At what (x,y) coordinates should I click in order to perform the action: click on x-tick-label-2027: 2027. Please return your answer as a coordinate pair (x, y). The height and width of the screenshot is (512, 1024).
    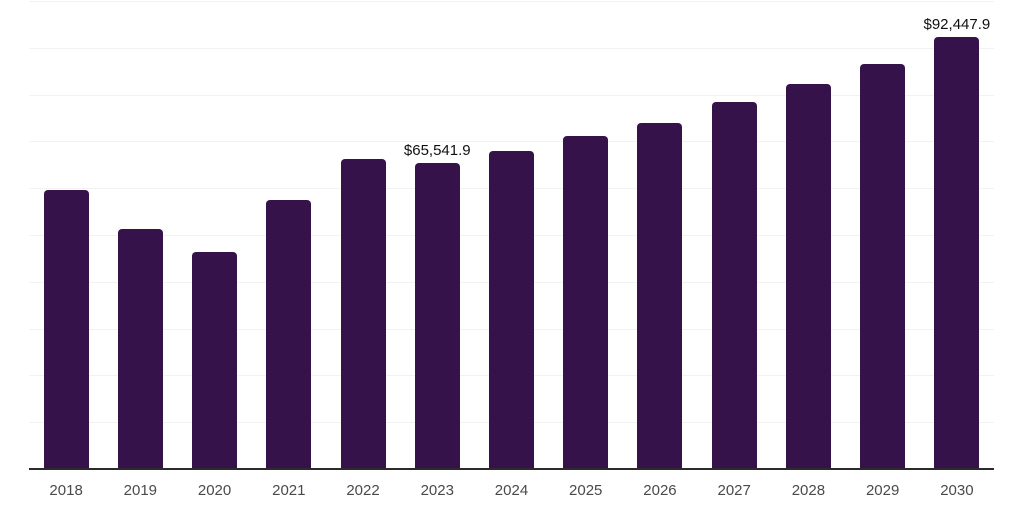
    Looking at the image, I should click on (734, 490).